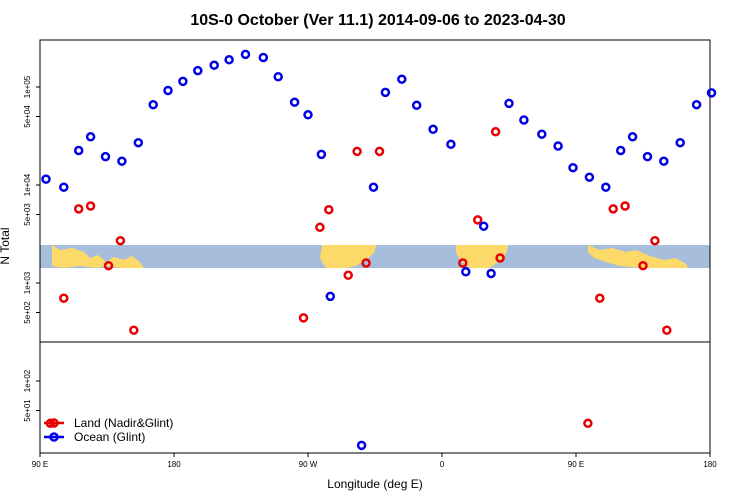 Image resolution: width=750 pixels, height=500 pixels. What do you see at coordinates (27, 184) in the screenshot?
I see `y-tick-label: 1e+04` at bounding box center [27, 184].